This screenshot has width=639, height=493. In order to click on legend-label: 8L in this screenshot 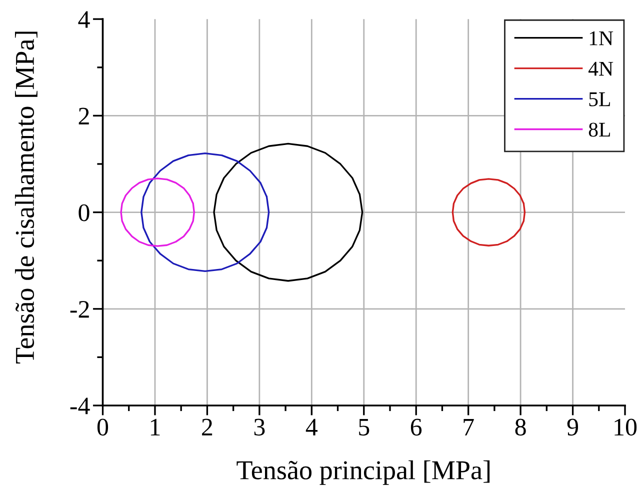, I will do `click(599, 129)`.